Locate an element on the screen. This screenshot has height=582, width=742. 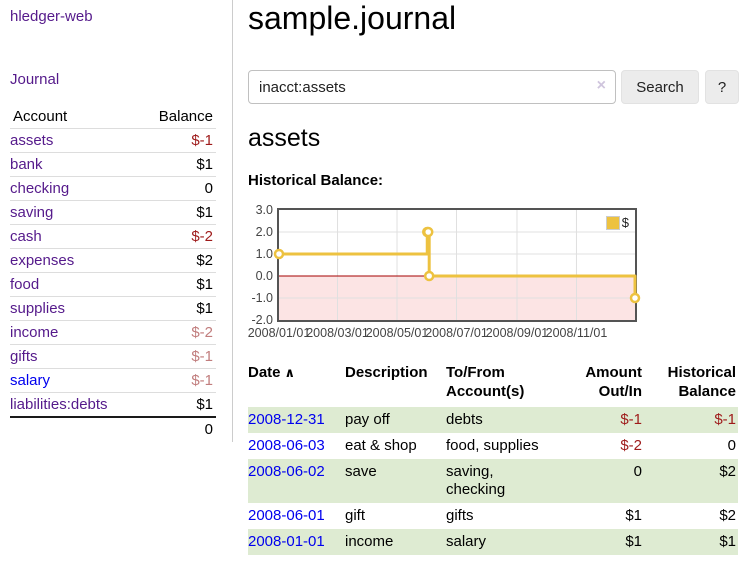
legend-swatch is located at coordinates (612, 222).